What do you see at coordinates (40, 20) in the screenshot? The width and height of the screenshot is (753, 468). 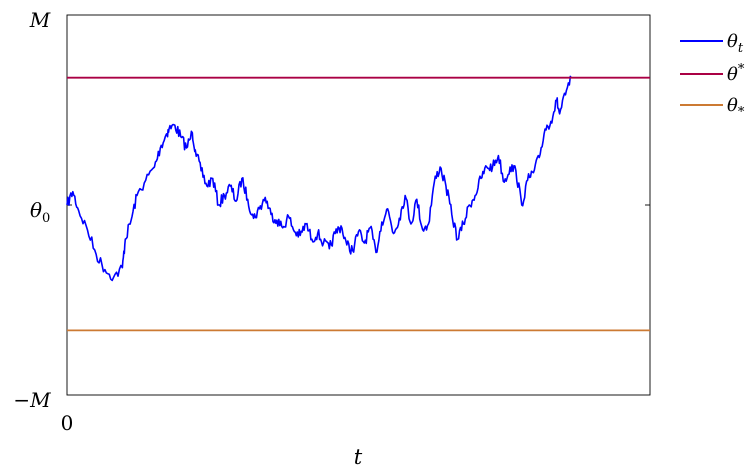 I see `y-tick-label-max: M` at bounding box center [40, 20].